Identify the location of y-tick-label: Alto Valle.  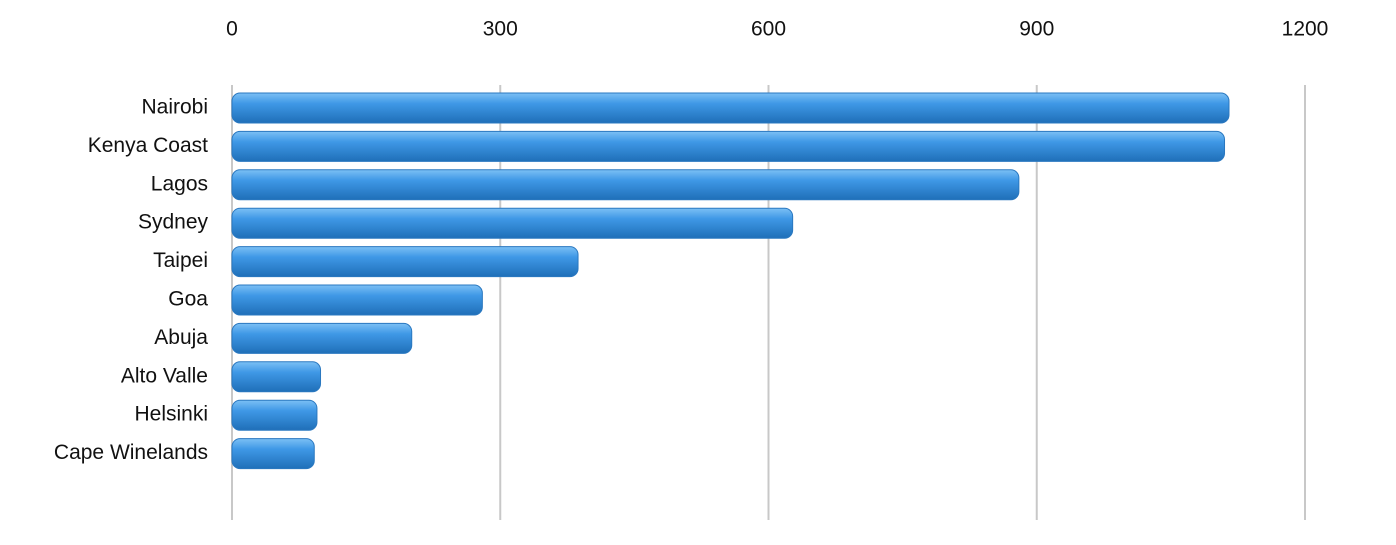
(164, 375).